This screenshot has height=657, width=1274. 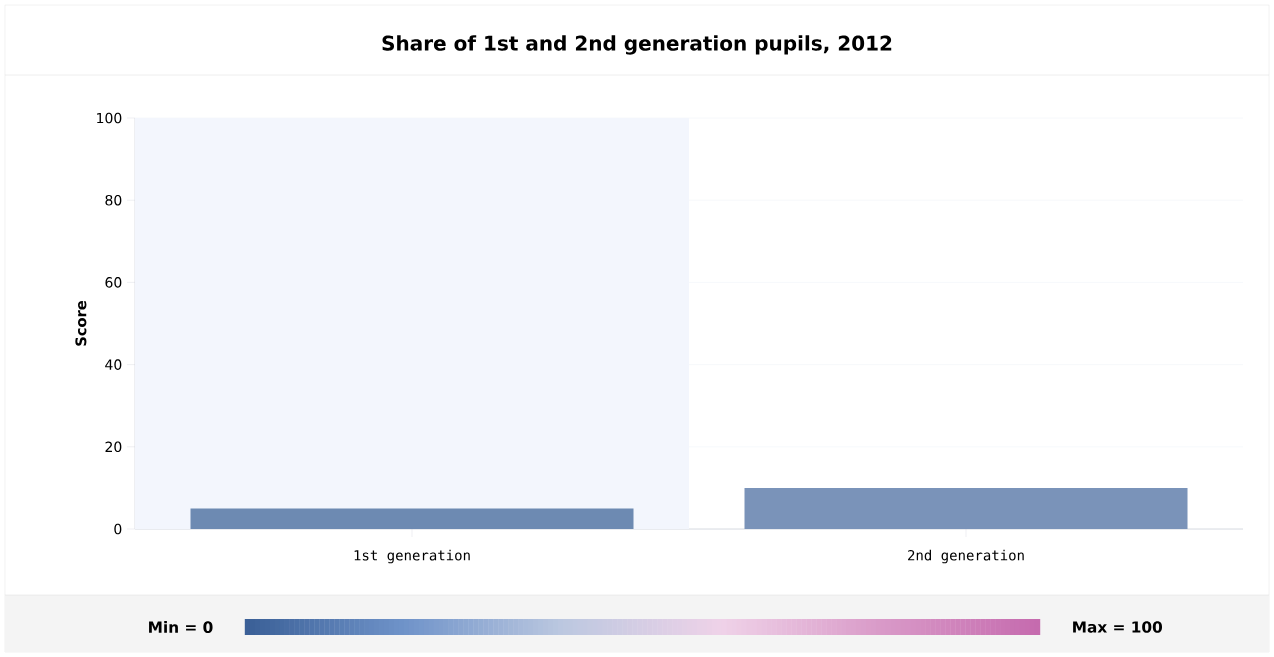 I want to click on text: Max = 100, so click(x=1118, y=627).